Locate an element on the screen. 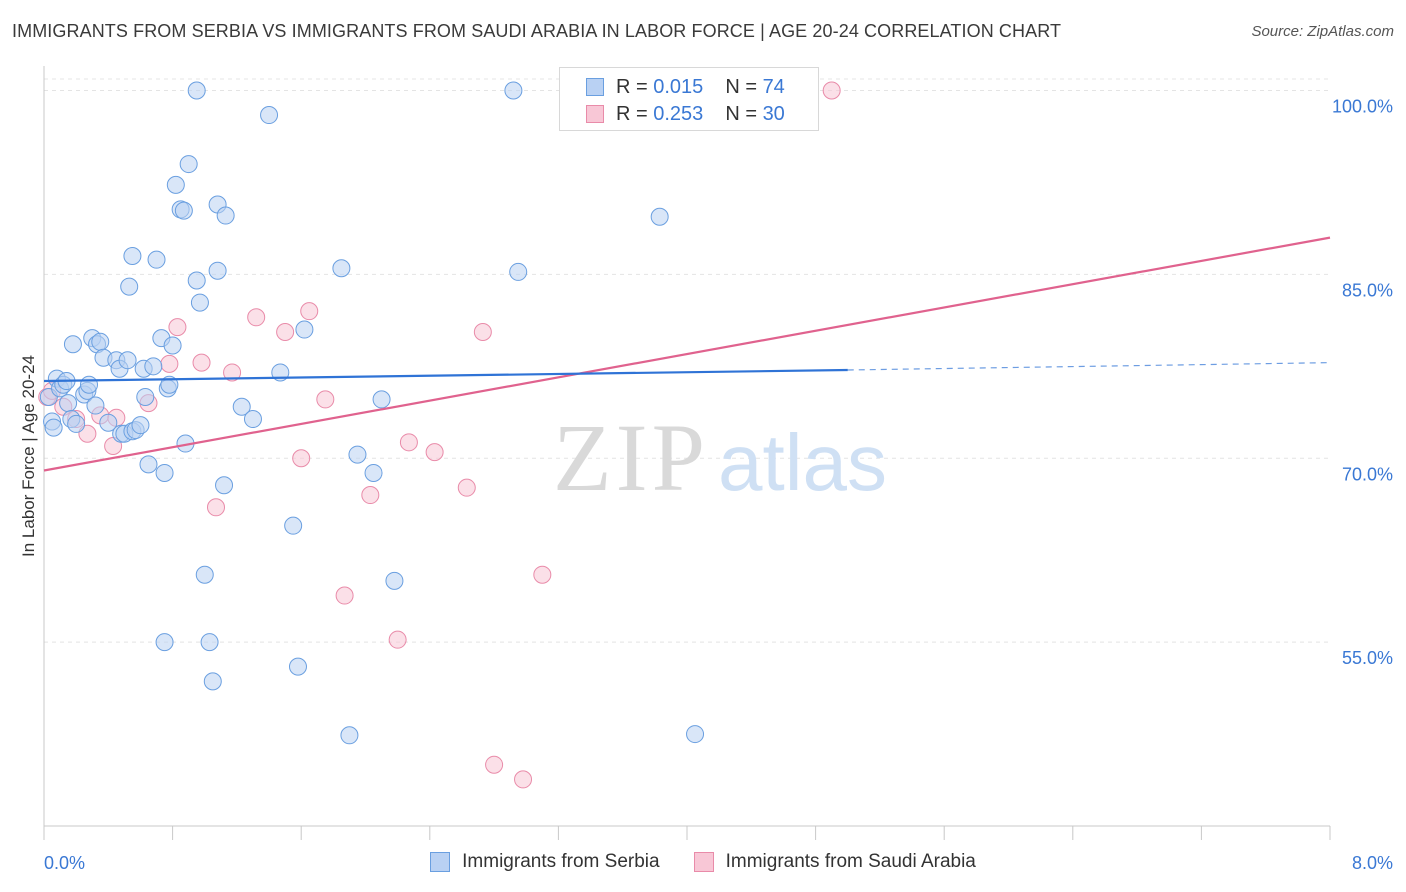 This screenshot has width=1406, height=892. serbia-swatch is located at coordinates (595, 87).